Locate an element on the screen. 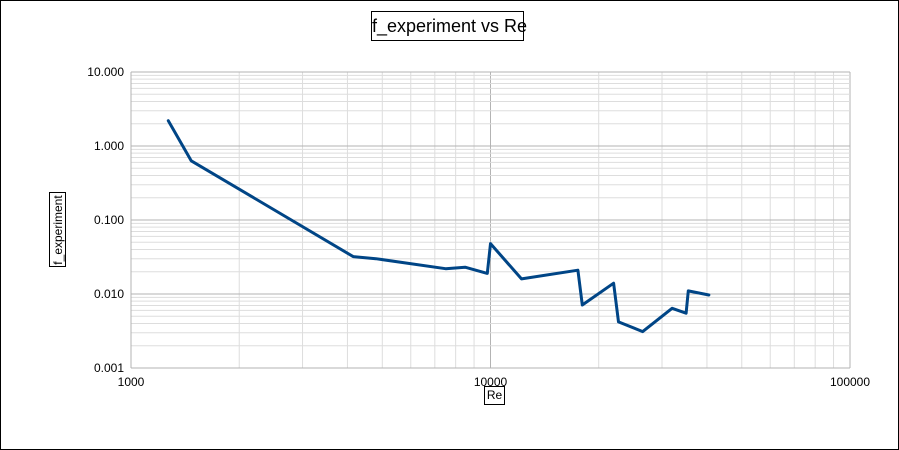  x-tick-label: 100000 is located at coordinates (850, 382).